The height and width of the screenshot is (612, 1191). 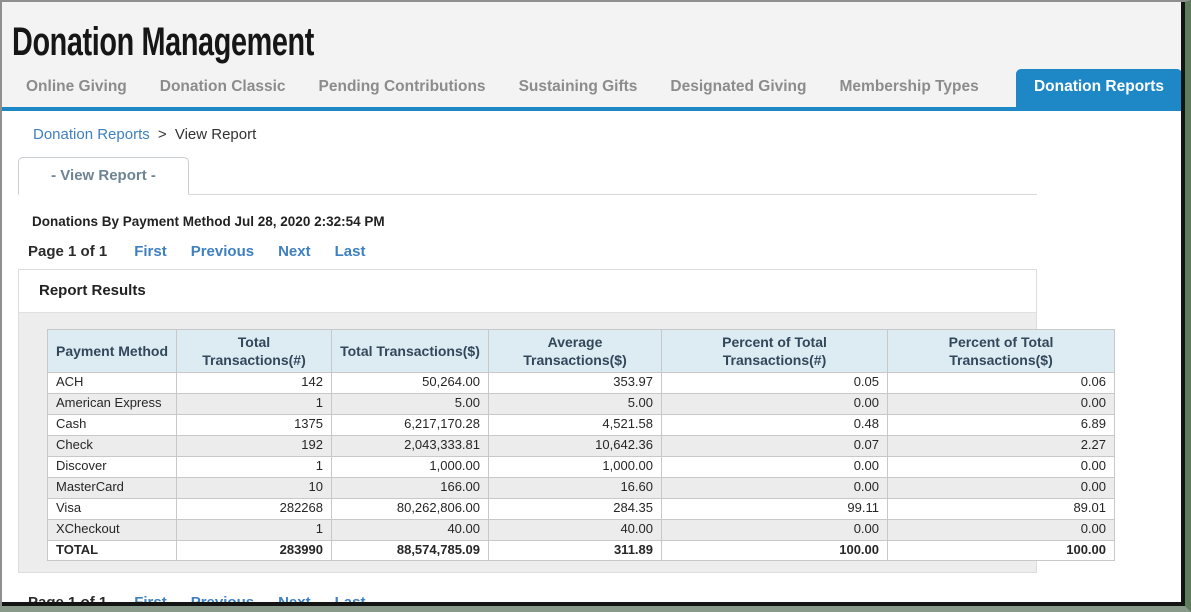 What do you see at coordinates (410, 383) in the screenshot?
I see `value-cell: 50,264.00` at bounding box center [410, 383].